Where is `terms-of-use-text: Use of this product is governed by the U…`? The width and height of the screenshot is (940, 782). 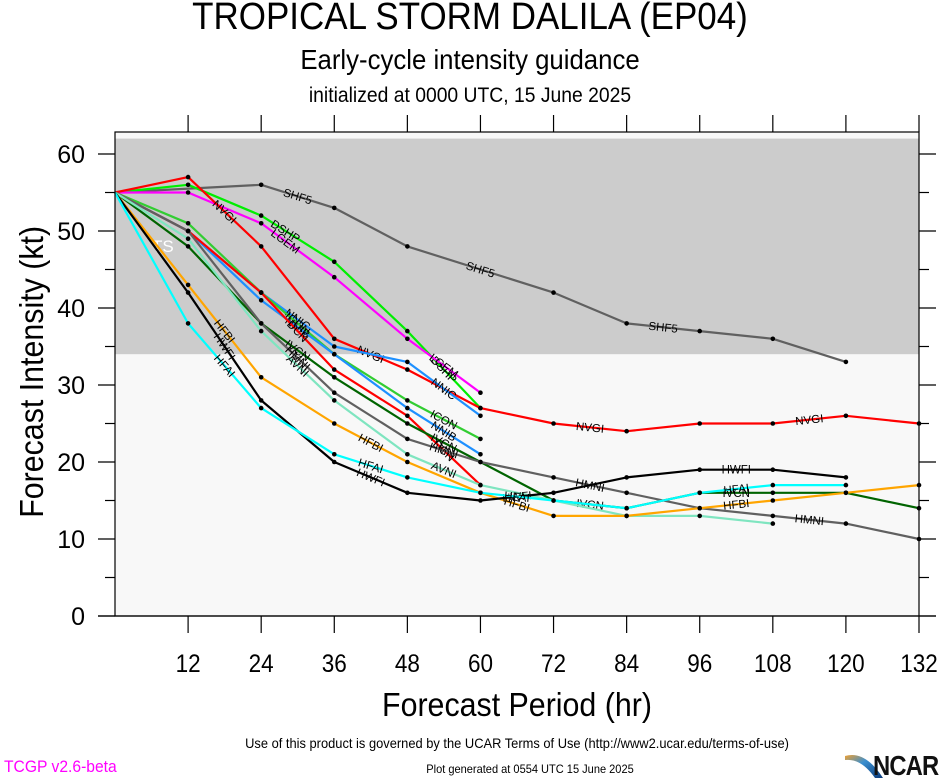
terms-of-use-text: Use of this product is governed by the U… is located at coordinates (517, 743).